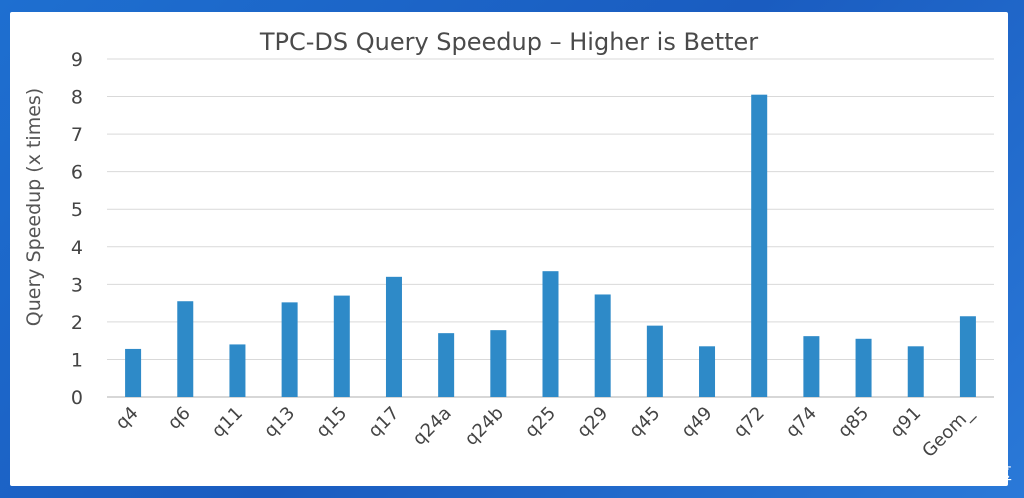 This screenshot has width=1024, height=498. I want to click on bar-q17, so click(393, 336).